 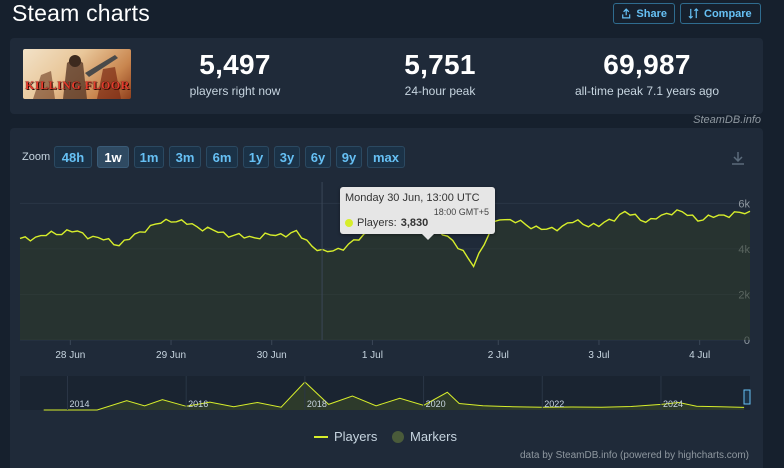 I want to click on zoom-3m-button: 3m, so click(x=185, y=157).